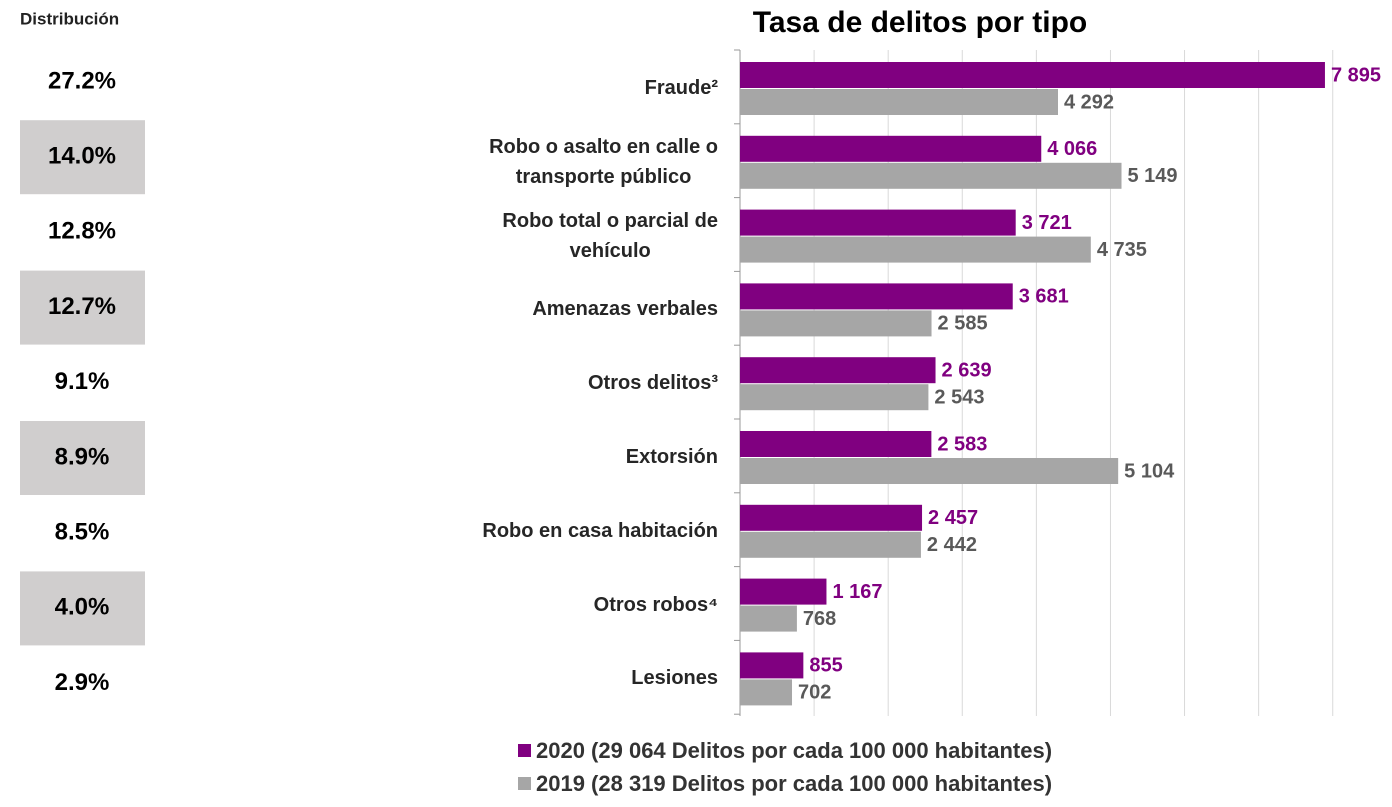 The image size is (1392, 807). I want to click on category-label: Otros robos⁴, so click(655, 604).